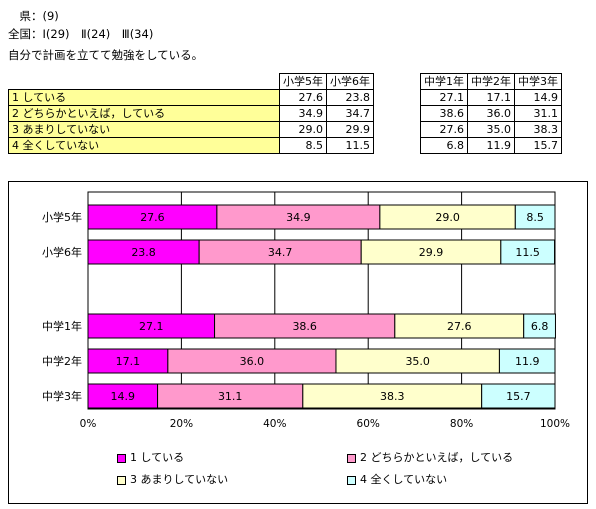 The image size is (596, 509). I want to click on table-cell: 23.8, so click(350, 97).